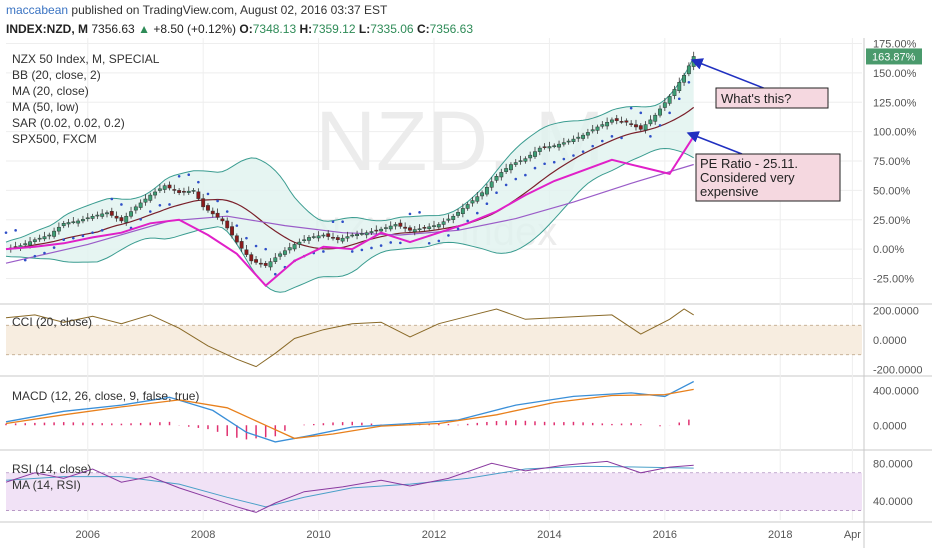 This screenshot has width=932, height=550. Describe the element at coordinates (306, 29) in the screenshot. I see `high-label: H:` at that location.